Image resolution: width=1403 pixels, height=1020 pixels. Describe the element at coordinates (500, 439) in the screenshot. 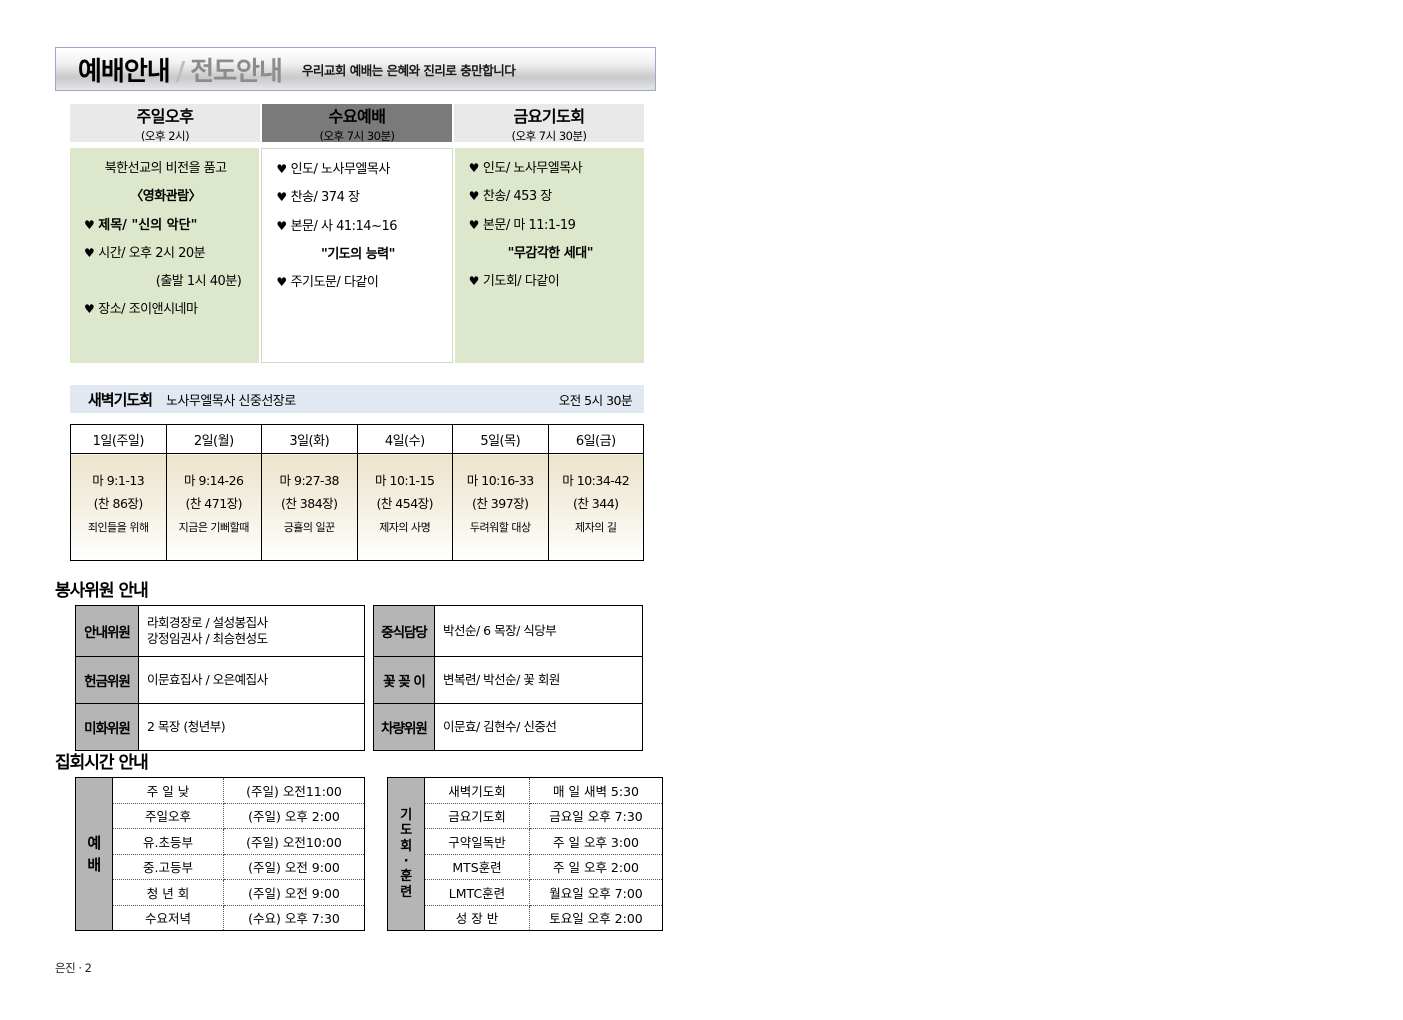

I see `dawn-day: 5일(목)` at that location.